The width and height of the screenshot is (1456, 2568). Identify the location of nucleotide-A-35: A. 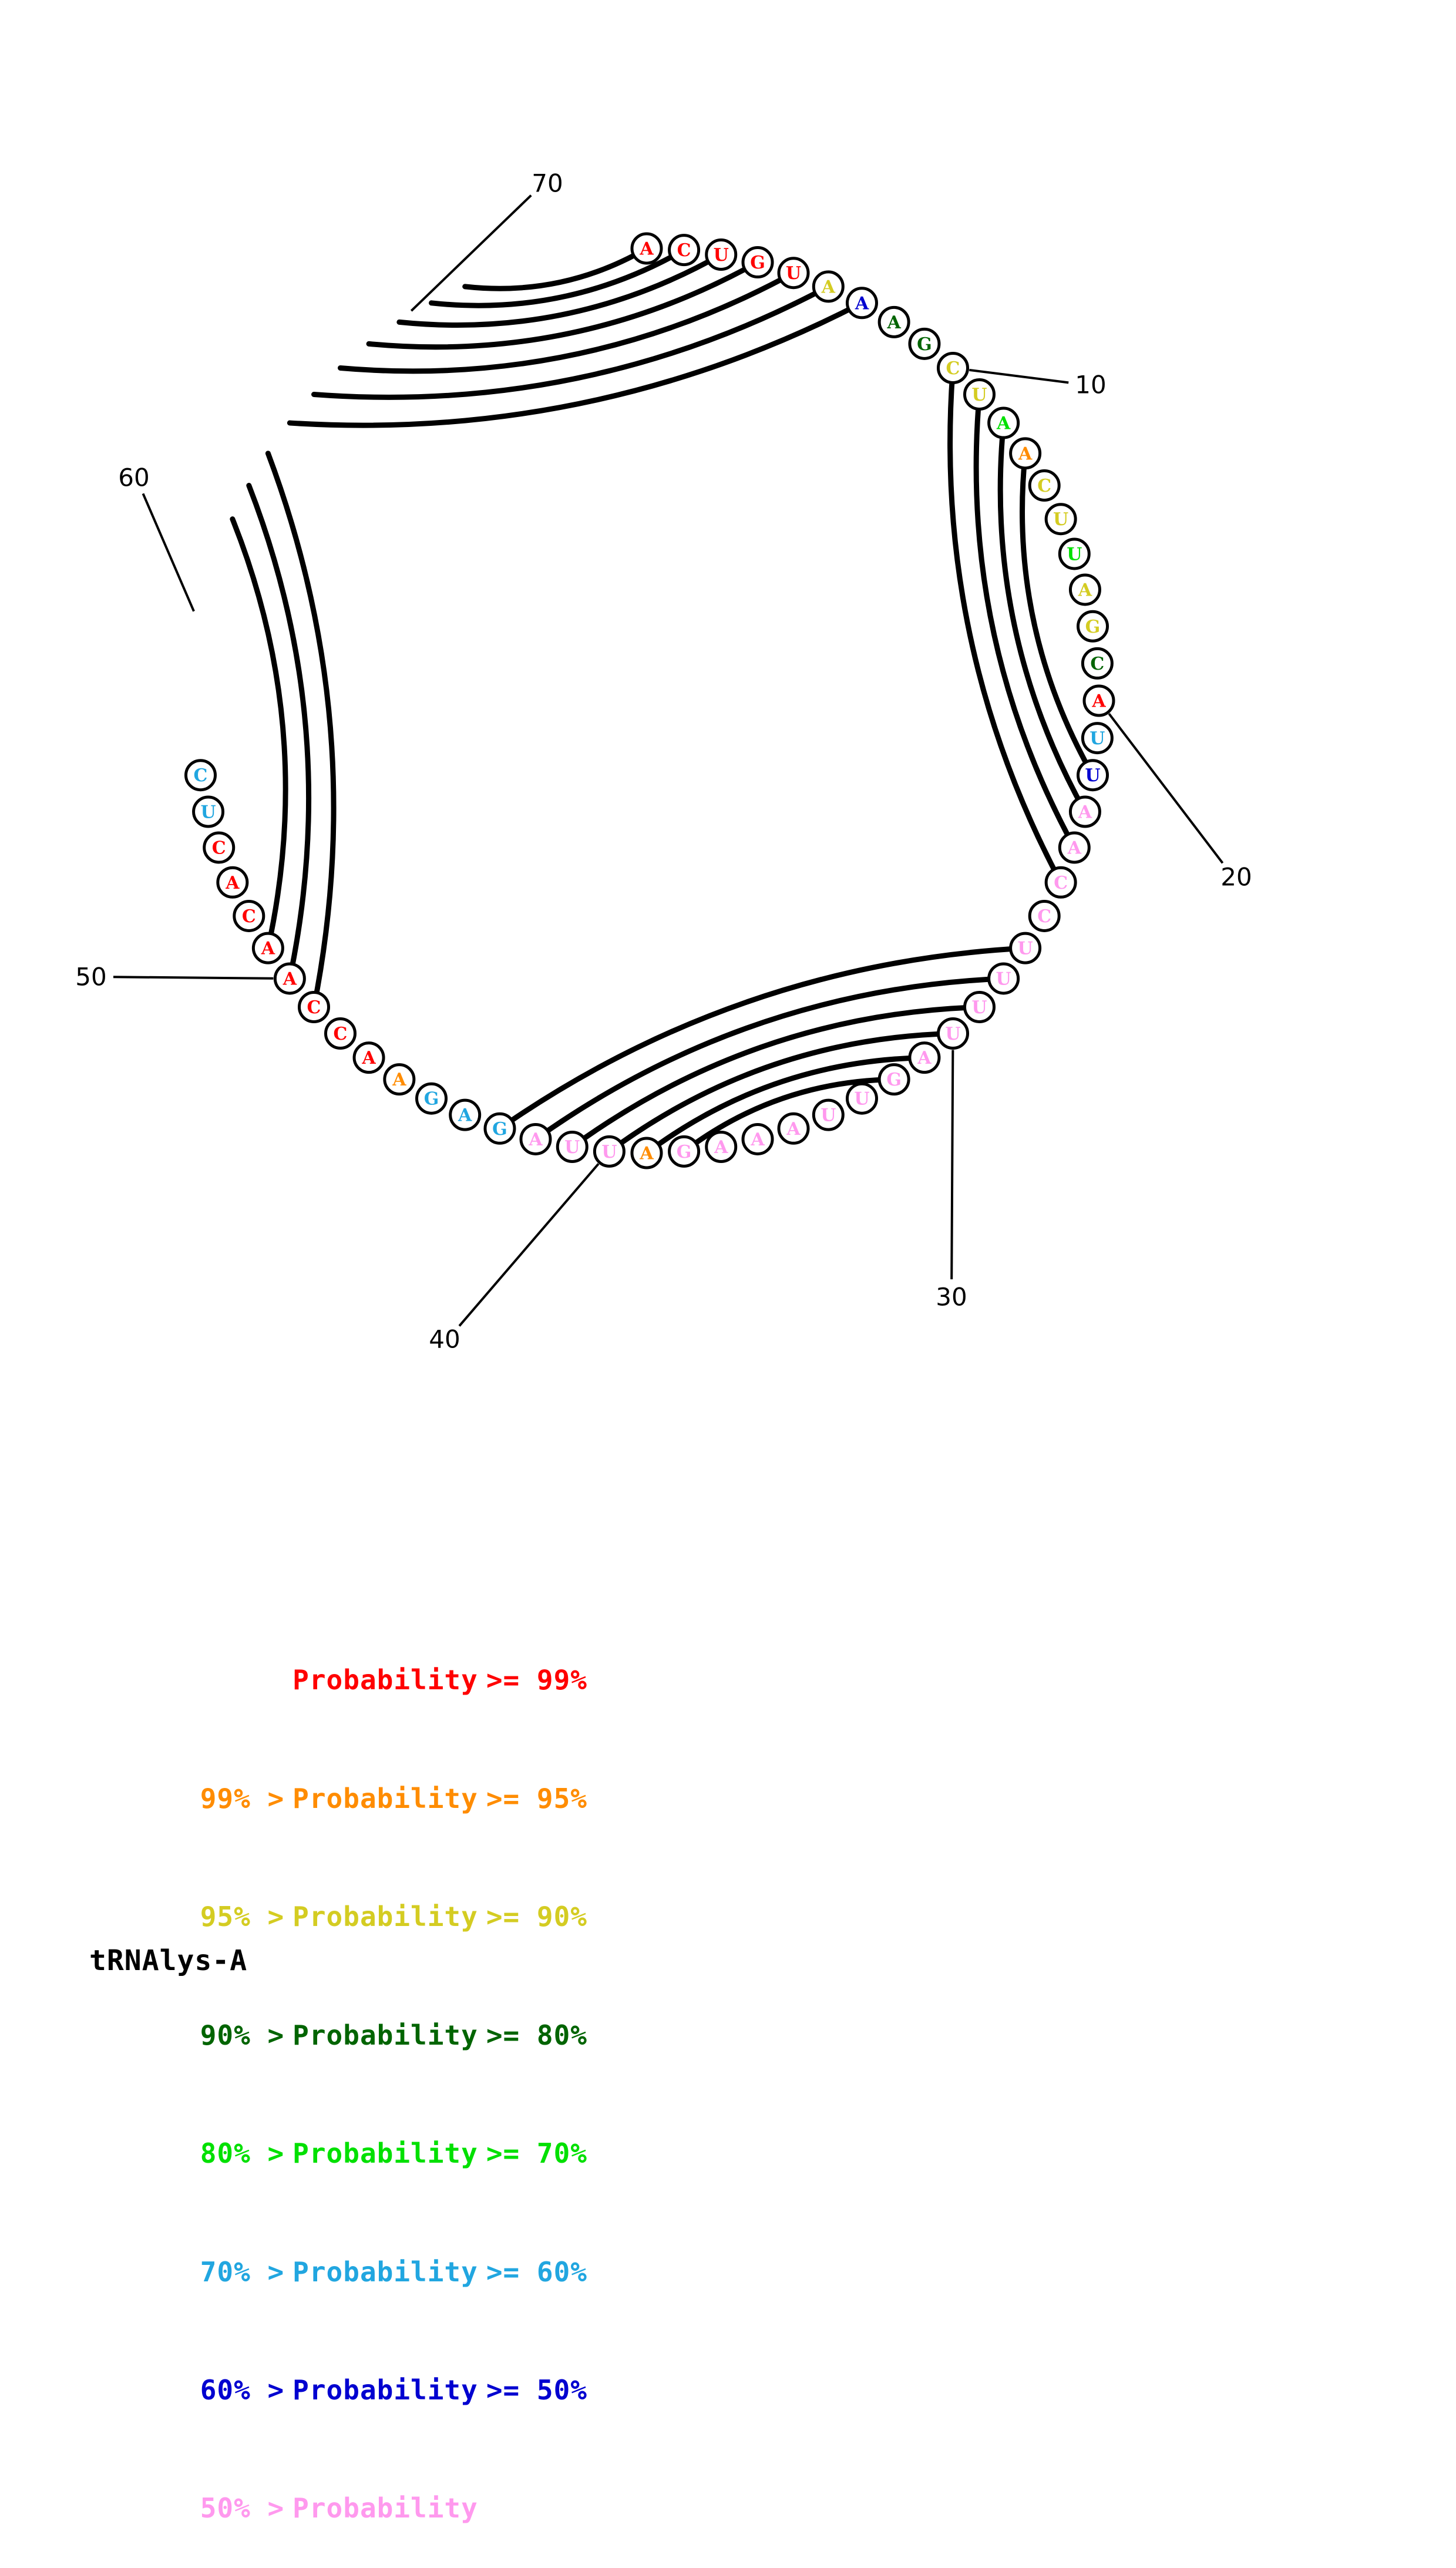
(793, 1128).